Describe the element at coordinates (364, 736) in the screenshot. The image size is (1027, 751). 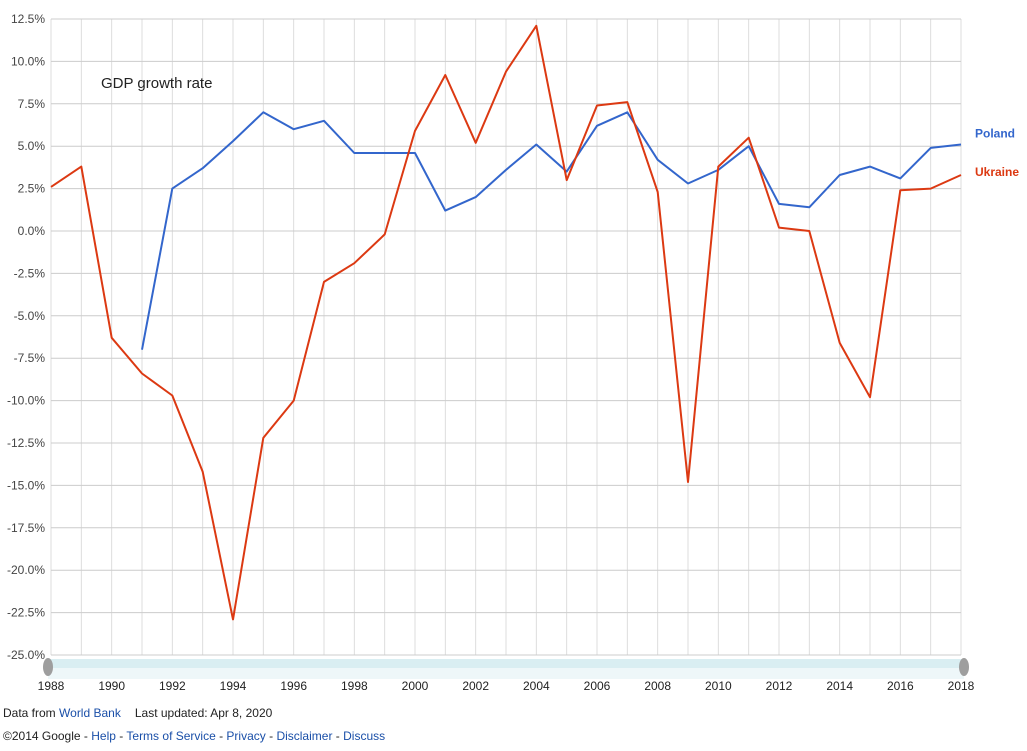
I see `discuss-link: Discuss` at that location.